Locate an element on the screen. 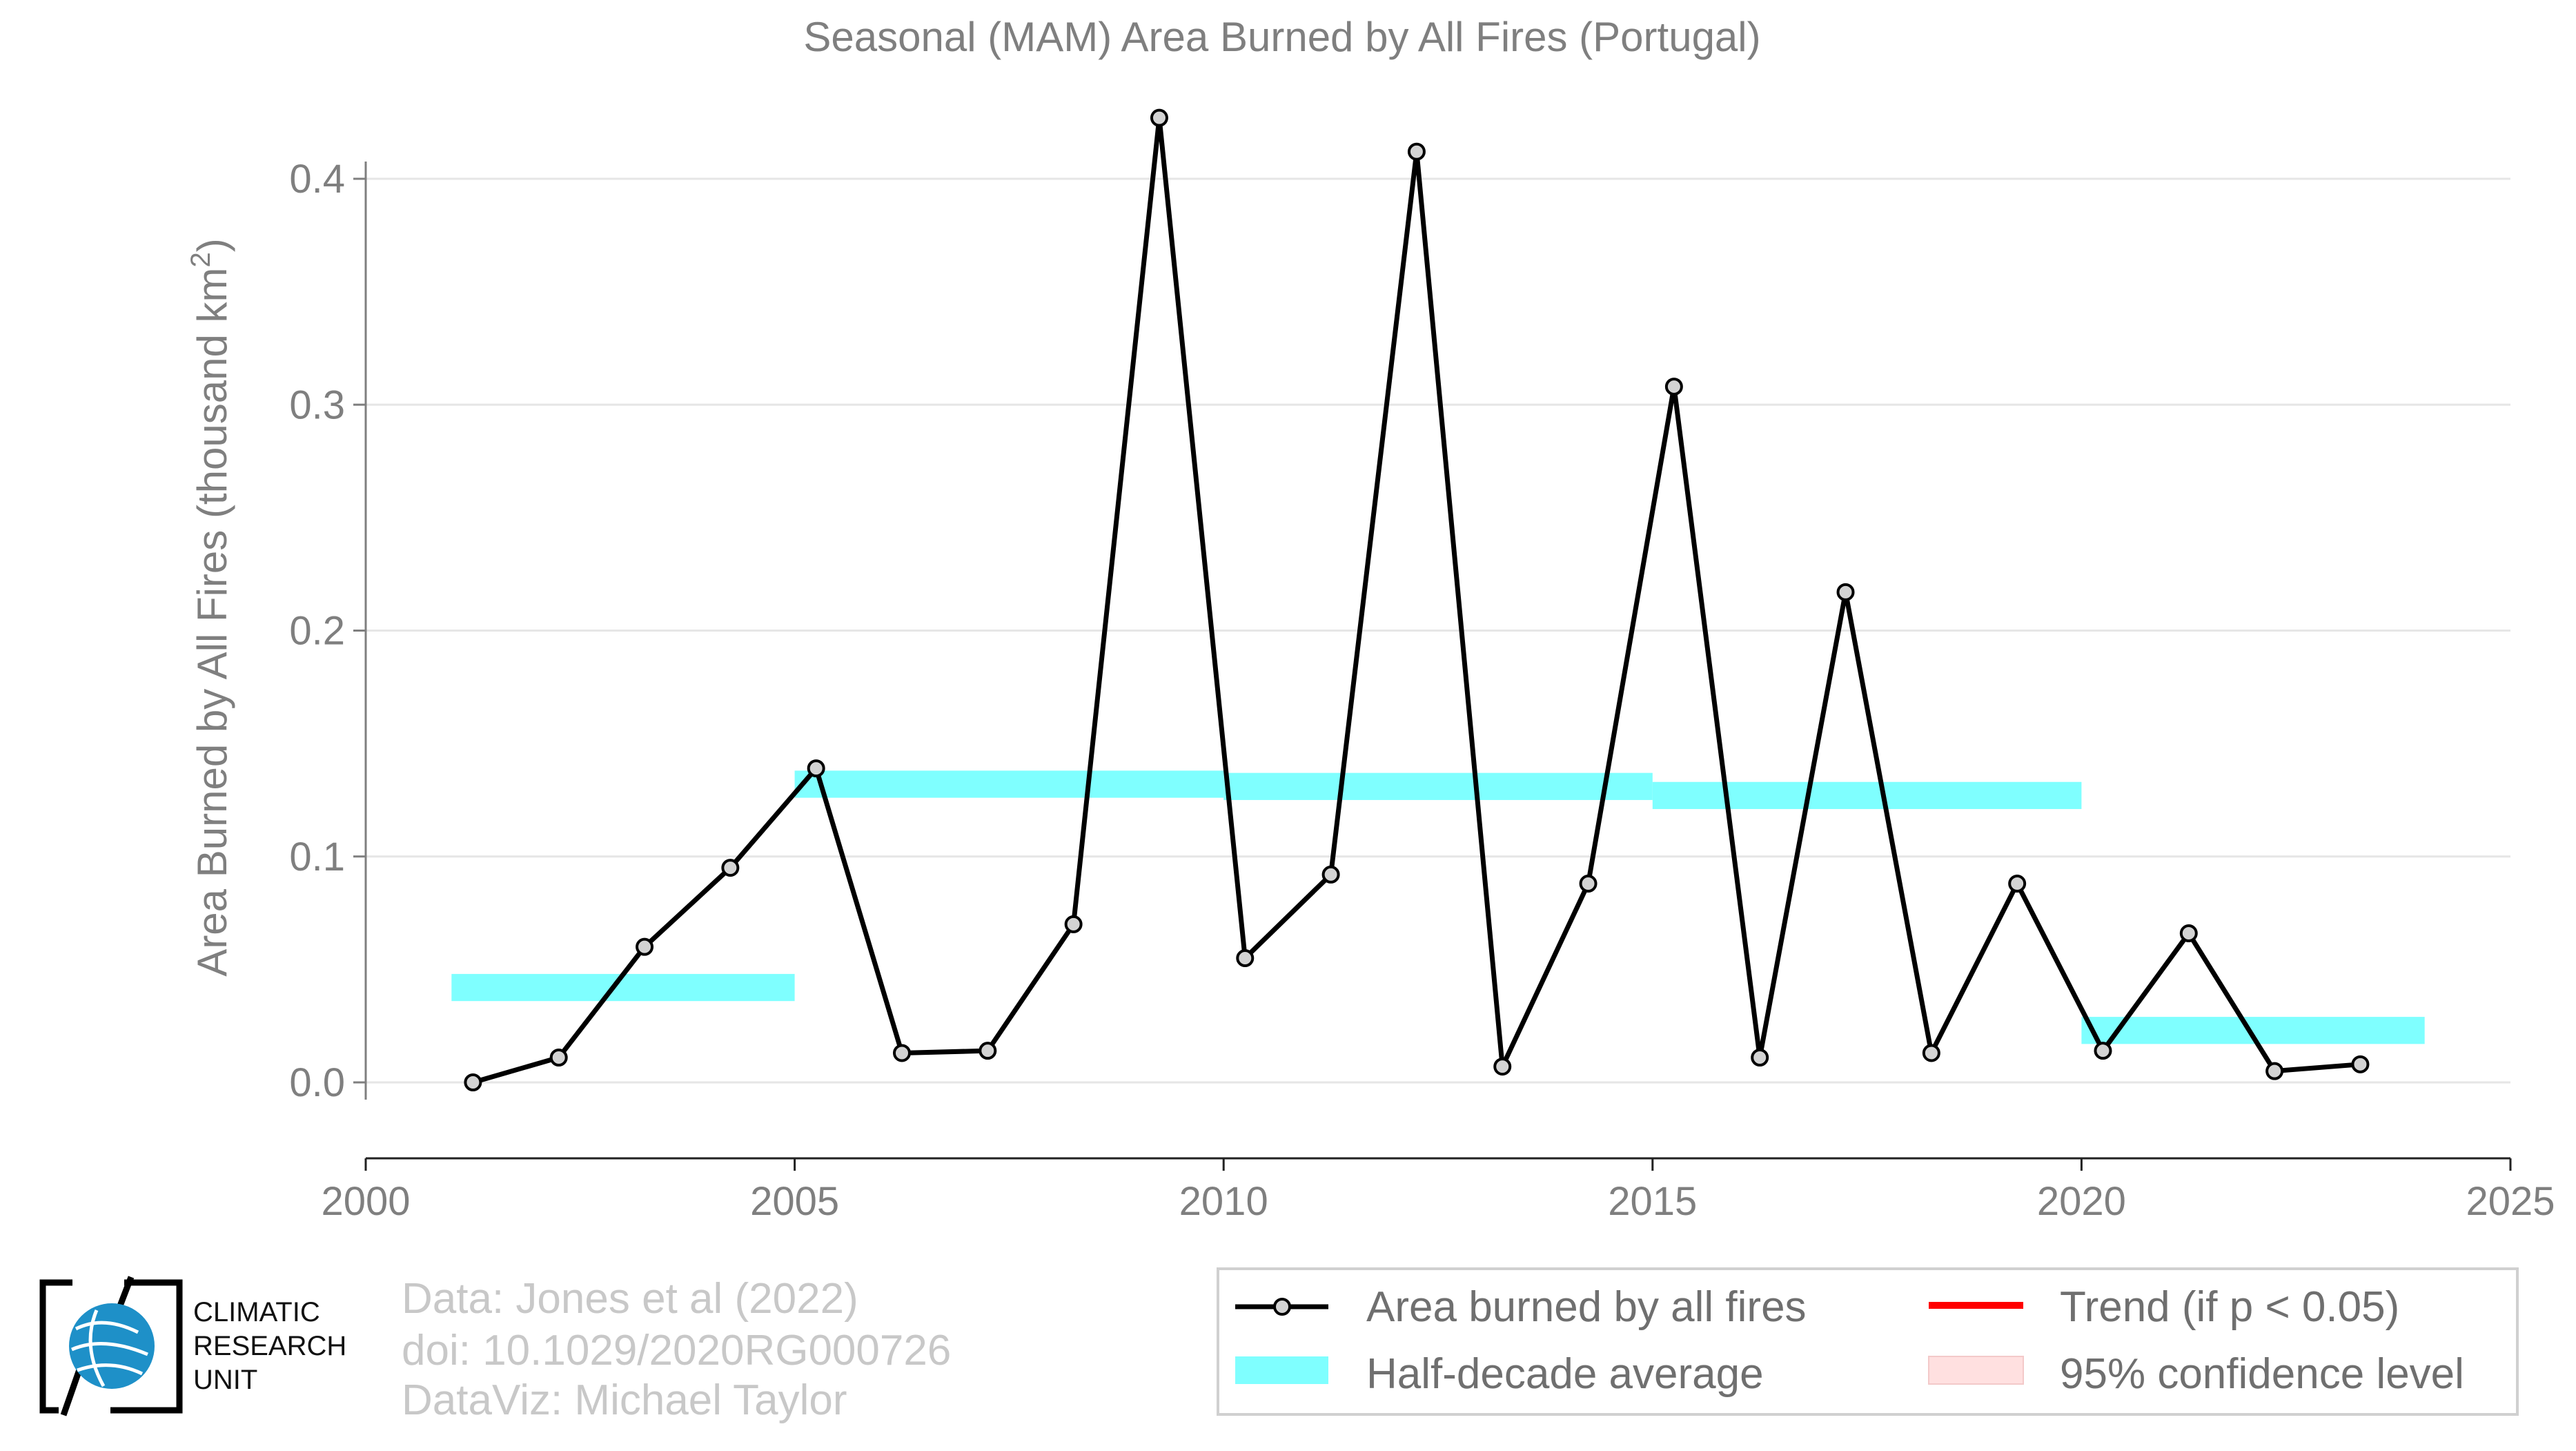 The height and width of the screenshot is (1451, 2576). legend-band-swatch is located at coordinates (1281, 1370).